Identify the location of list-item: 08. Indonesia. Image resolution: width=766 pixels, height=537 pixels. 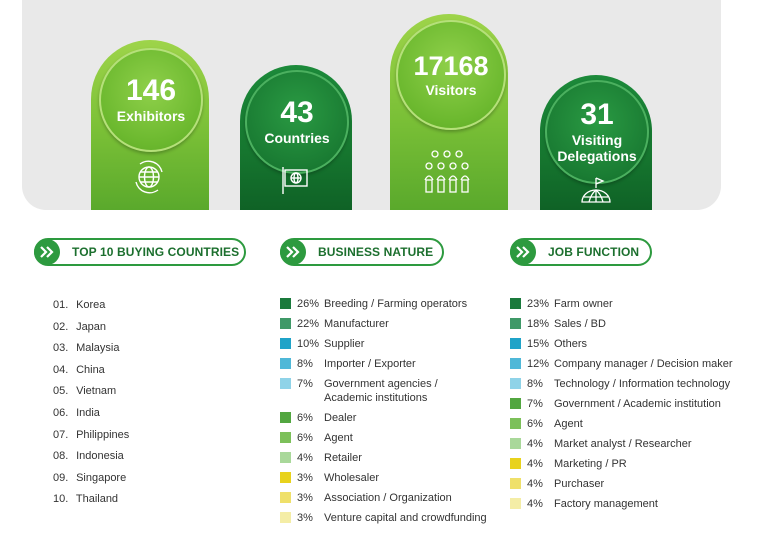
(91, 459).